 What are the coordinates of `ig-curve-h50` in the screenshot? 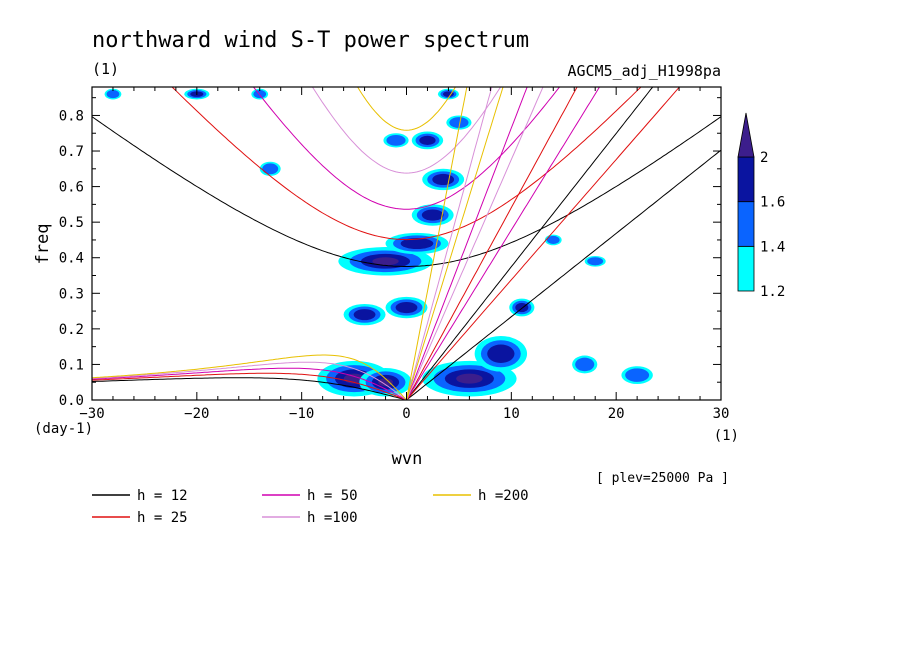 It's located at (406, 148).